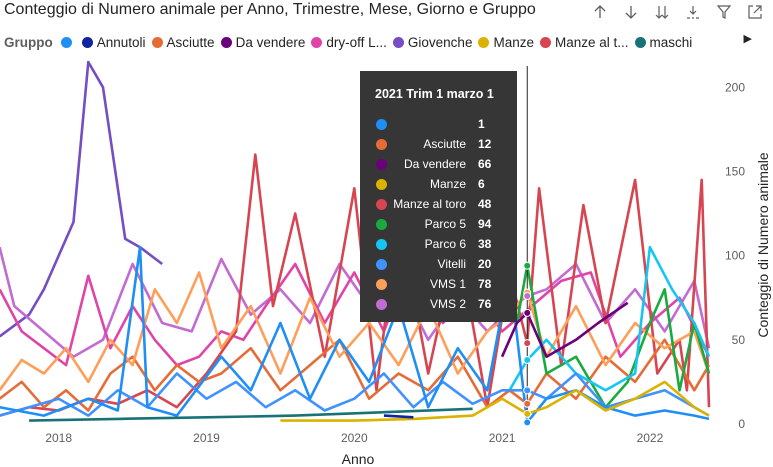 The height and width of the screenshot is (467, 773). What do you see at coordinates (447, 284) in the screenshot?
I see `tooltip-label: VMS 1` at bounding box center [447, 284].